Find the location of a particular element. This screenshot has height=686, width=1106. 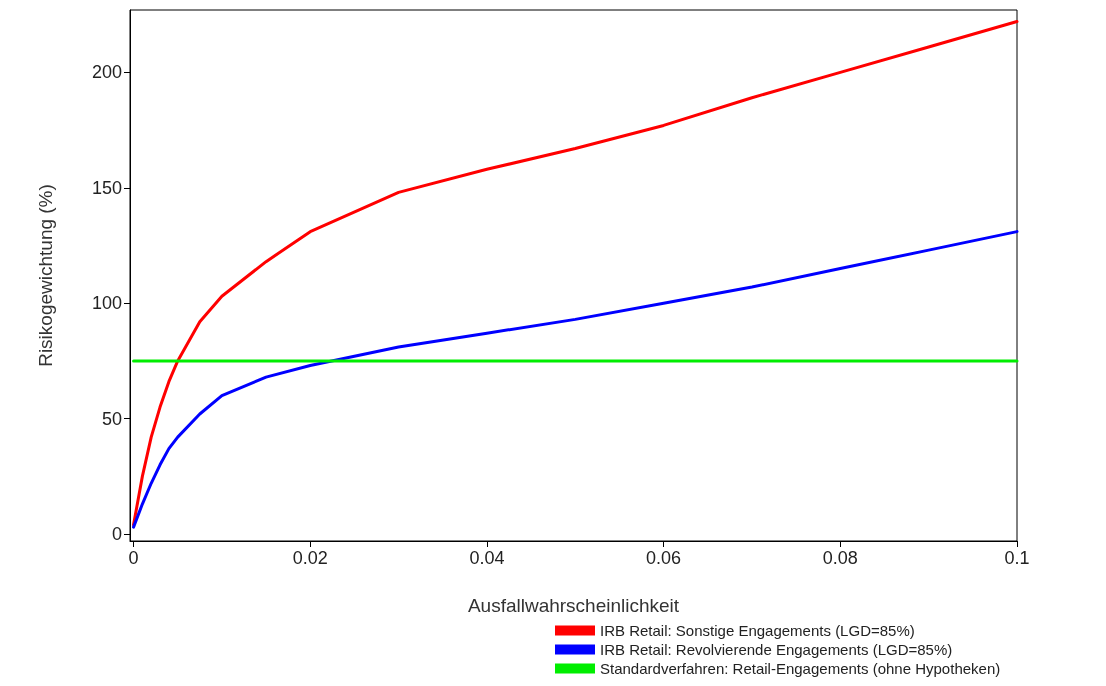

x-tick-label: 0 is located at coordinates (133, 558).